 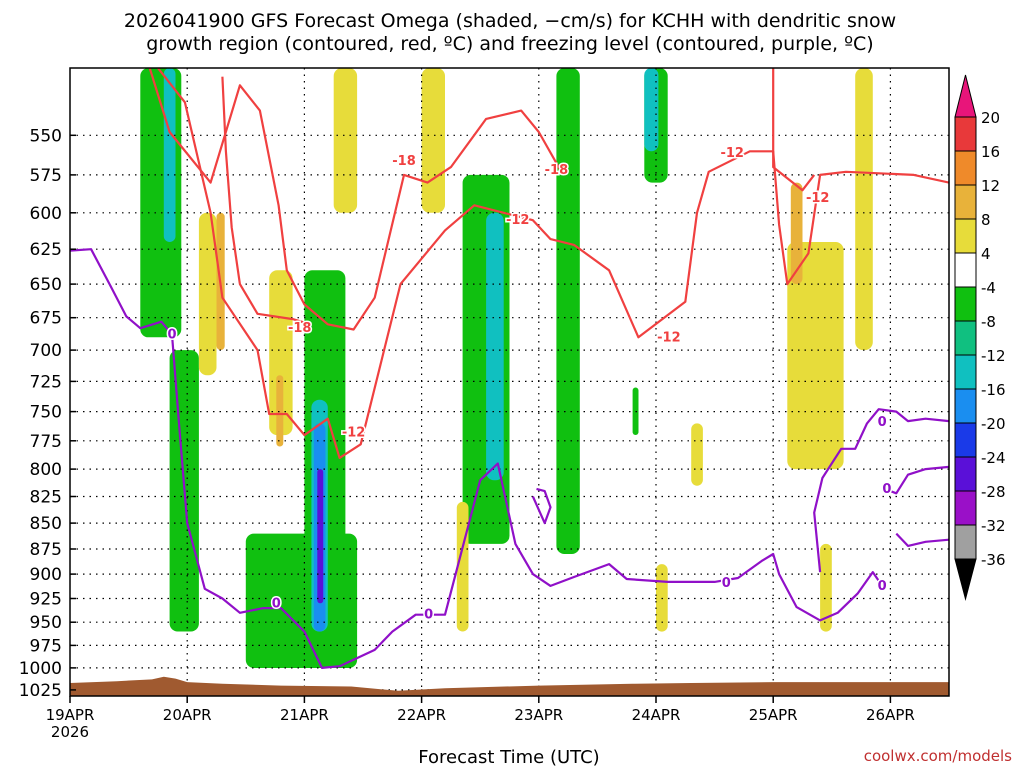 What do you see at coordinates (965, 96) in the screenshot?
I see `colorbar-top-arrow` at bounding box center [965, 96].